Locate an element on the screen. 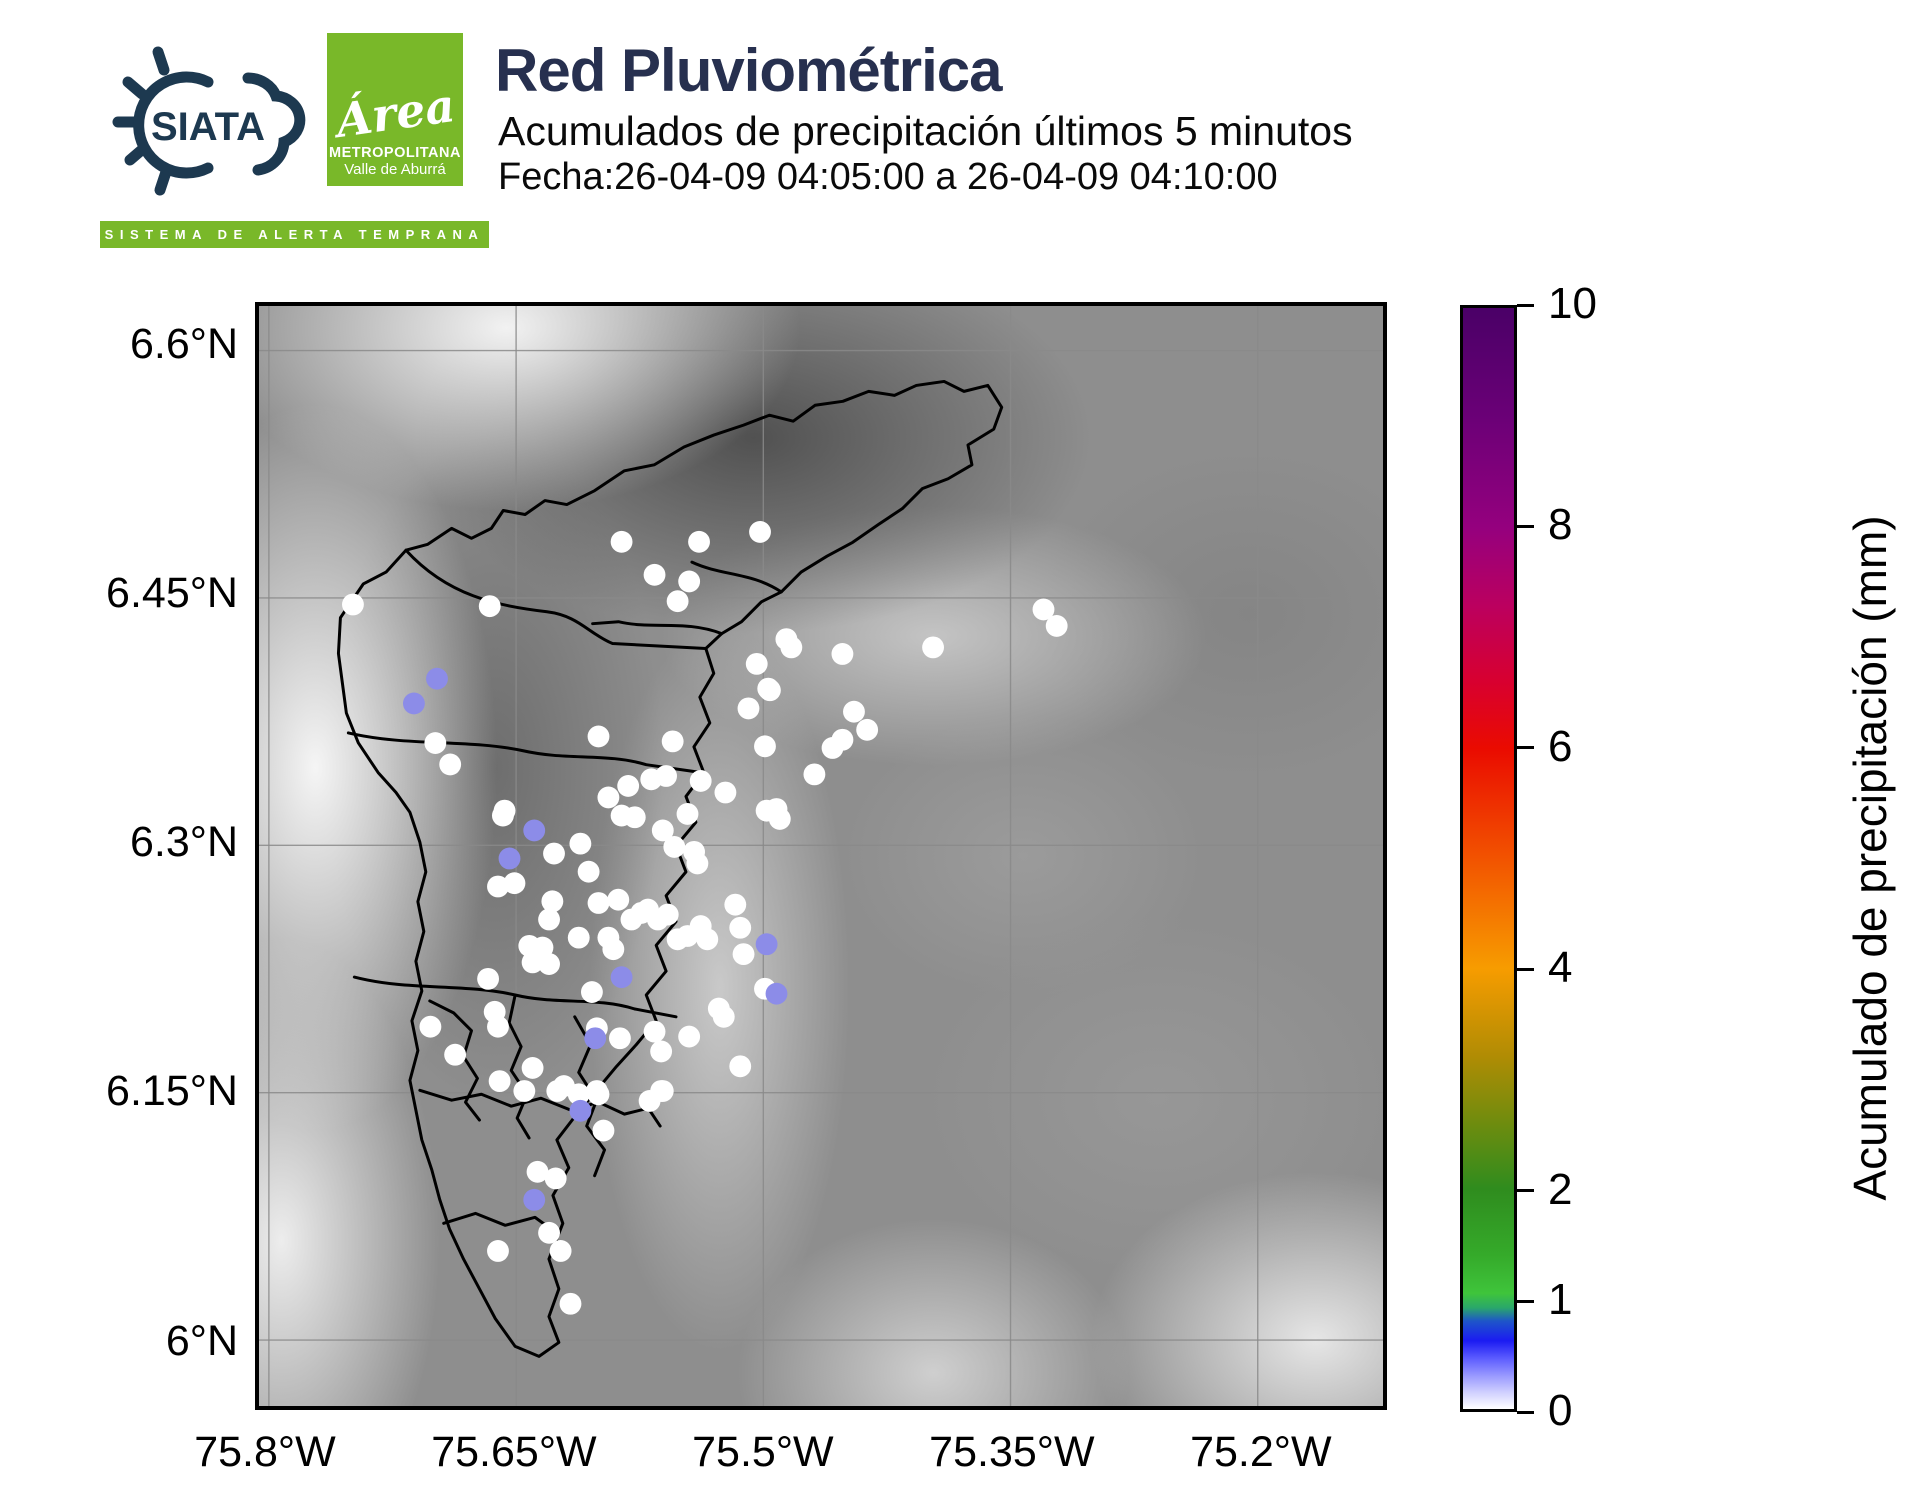  ytick-label: 6°N is located at coordinates (201, 1340).